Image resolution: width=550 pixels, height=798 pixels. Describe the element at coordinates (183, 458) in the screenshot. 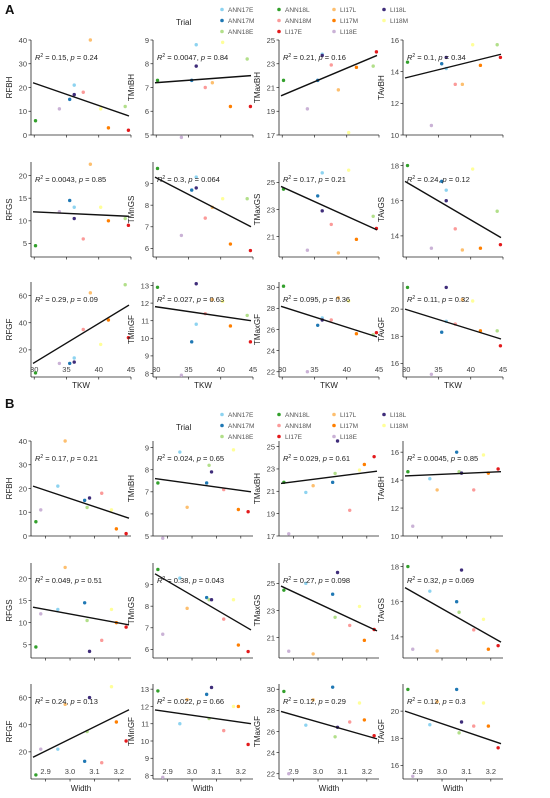

I see `r2-value: 0.024` at that location.